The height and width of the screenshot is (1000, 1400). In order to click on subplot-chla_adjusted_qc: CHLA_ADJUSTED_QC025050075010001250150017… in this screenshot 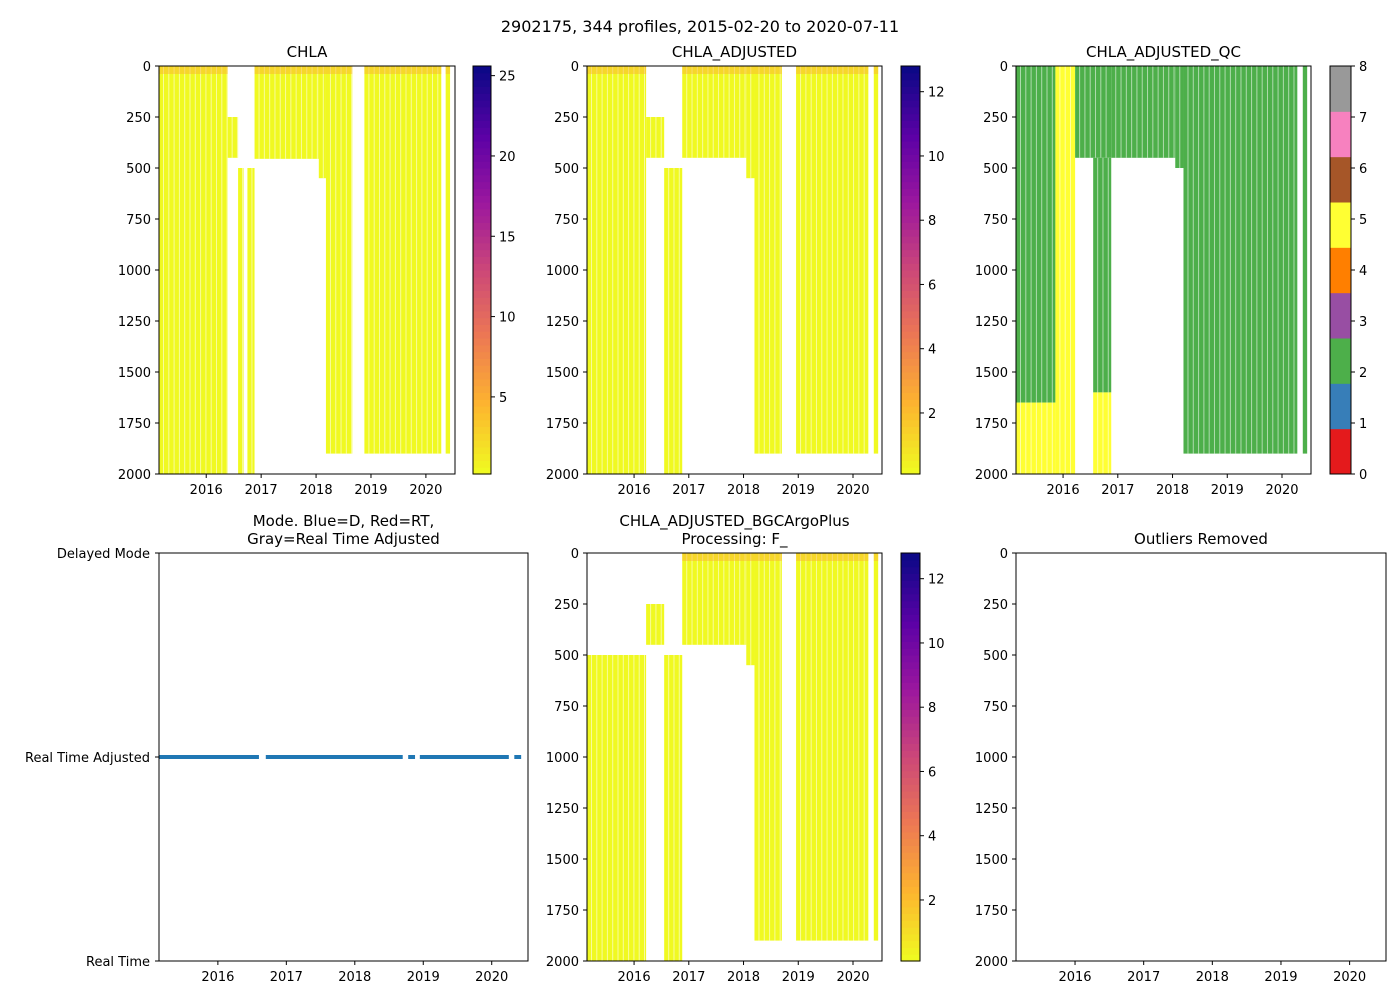, I will do `click(1171, 270)`.